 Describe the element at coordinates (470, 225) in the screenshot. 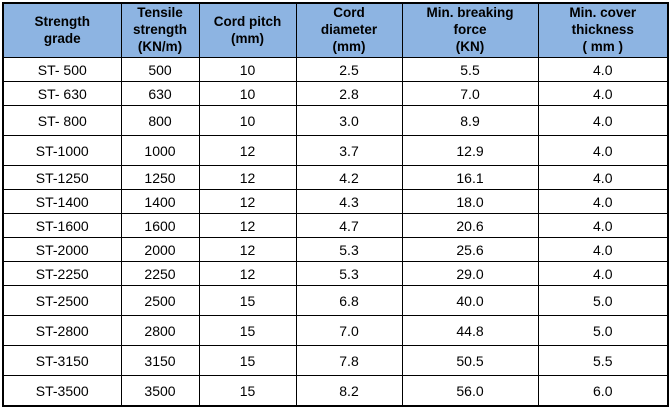

I see `cell-min-breaking-force: 20.6` at that location.